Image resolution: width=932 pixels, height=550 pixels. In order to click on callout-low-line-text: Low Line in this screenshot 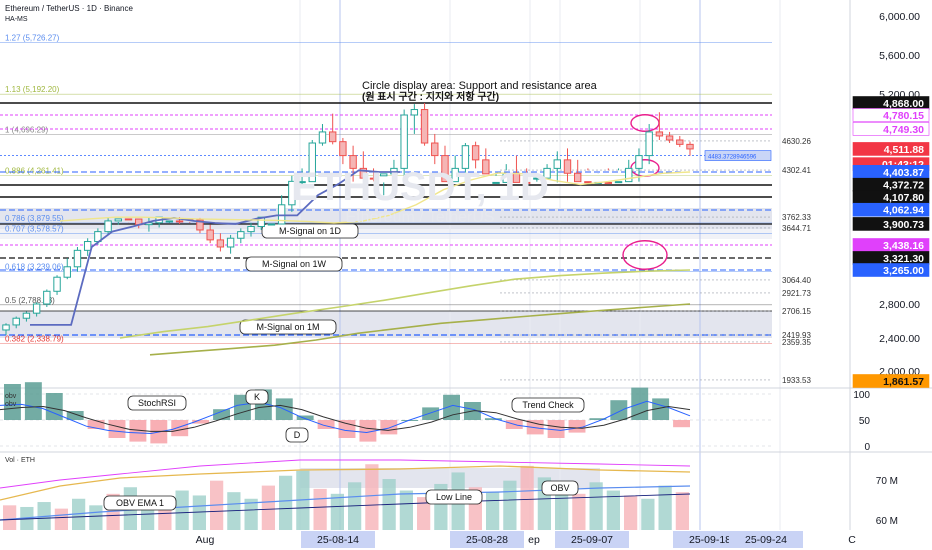, I will do `click(454, 497)`.